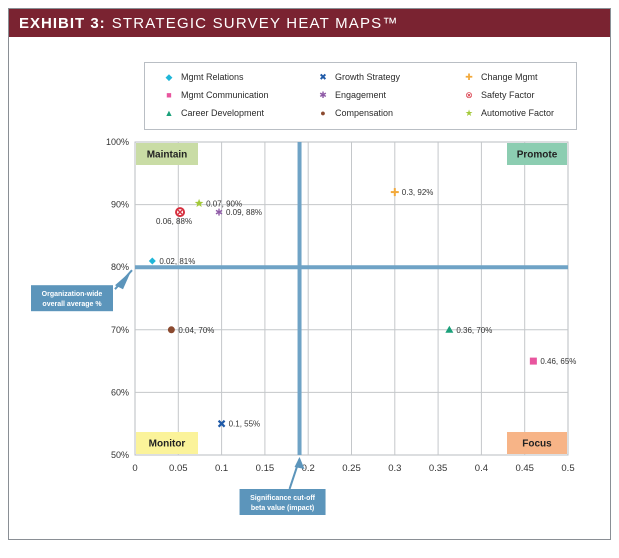 The image size is (619, 558). I want to click on x-tick-label: 0.4, so click(481, 468).